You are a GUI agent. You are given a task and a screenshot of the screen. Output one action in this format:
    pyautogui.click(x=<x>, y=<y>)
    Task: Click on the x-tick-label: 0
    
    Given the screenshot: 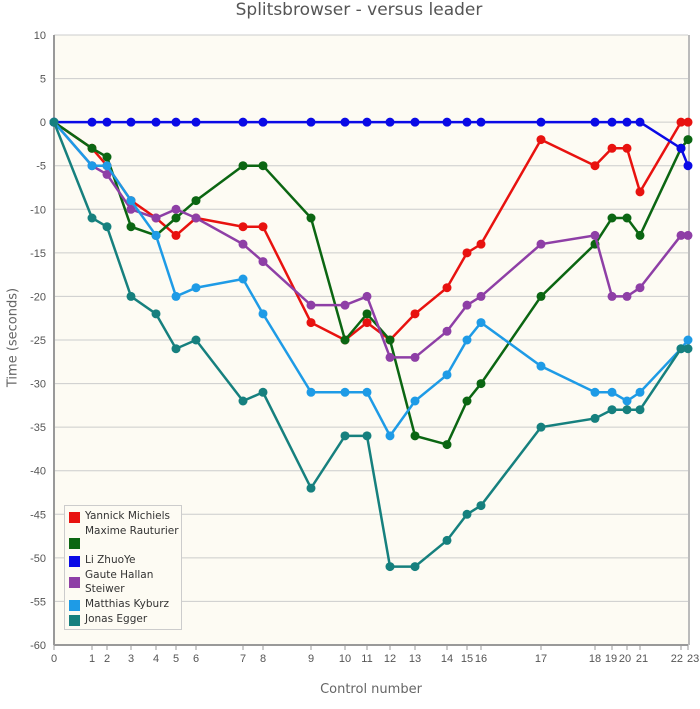 What is the action you would take?
    pyautogui.click(x=54, y=659)
    